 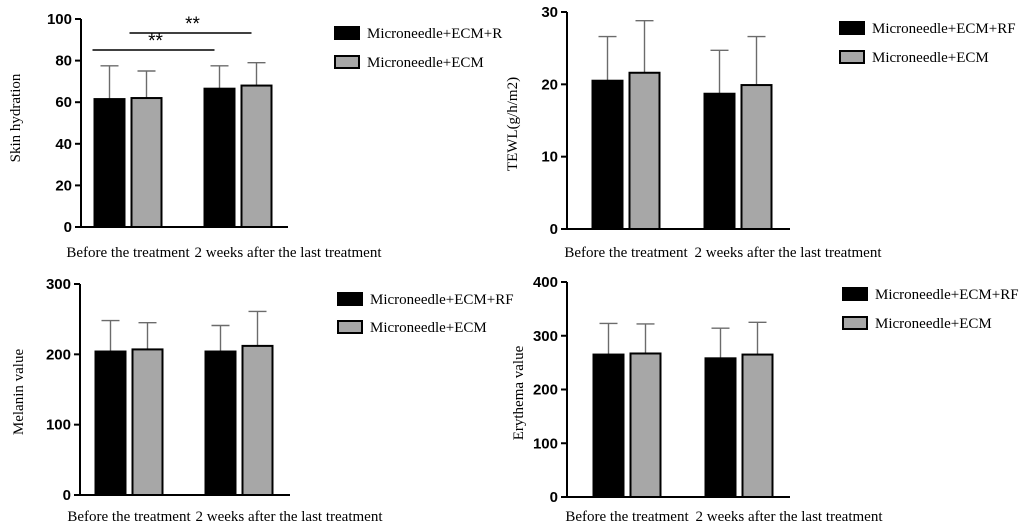 I want to click on y-tick-label: 80, so click(x=63, y=61).